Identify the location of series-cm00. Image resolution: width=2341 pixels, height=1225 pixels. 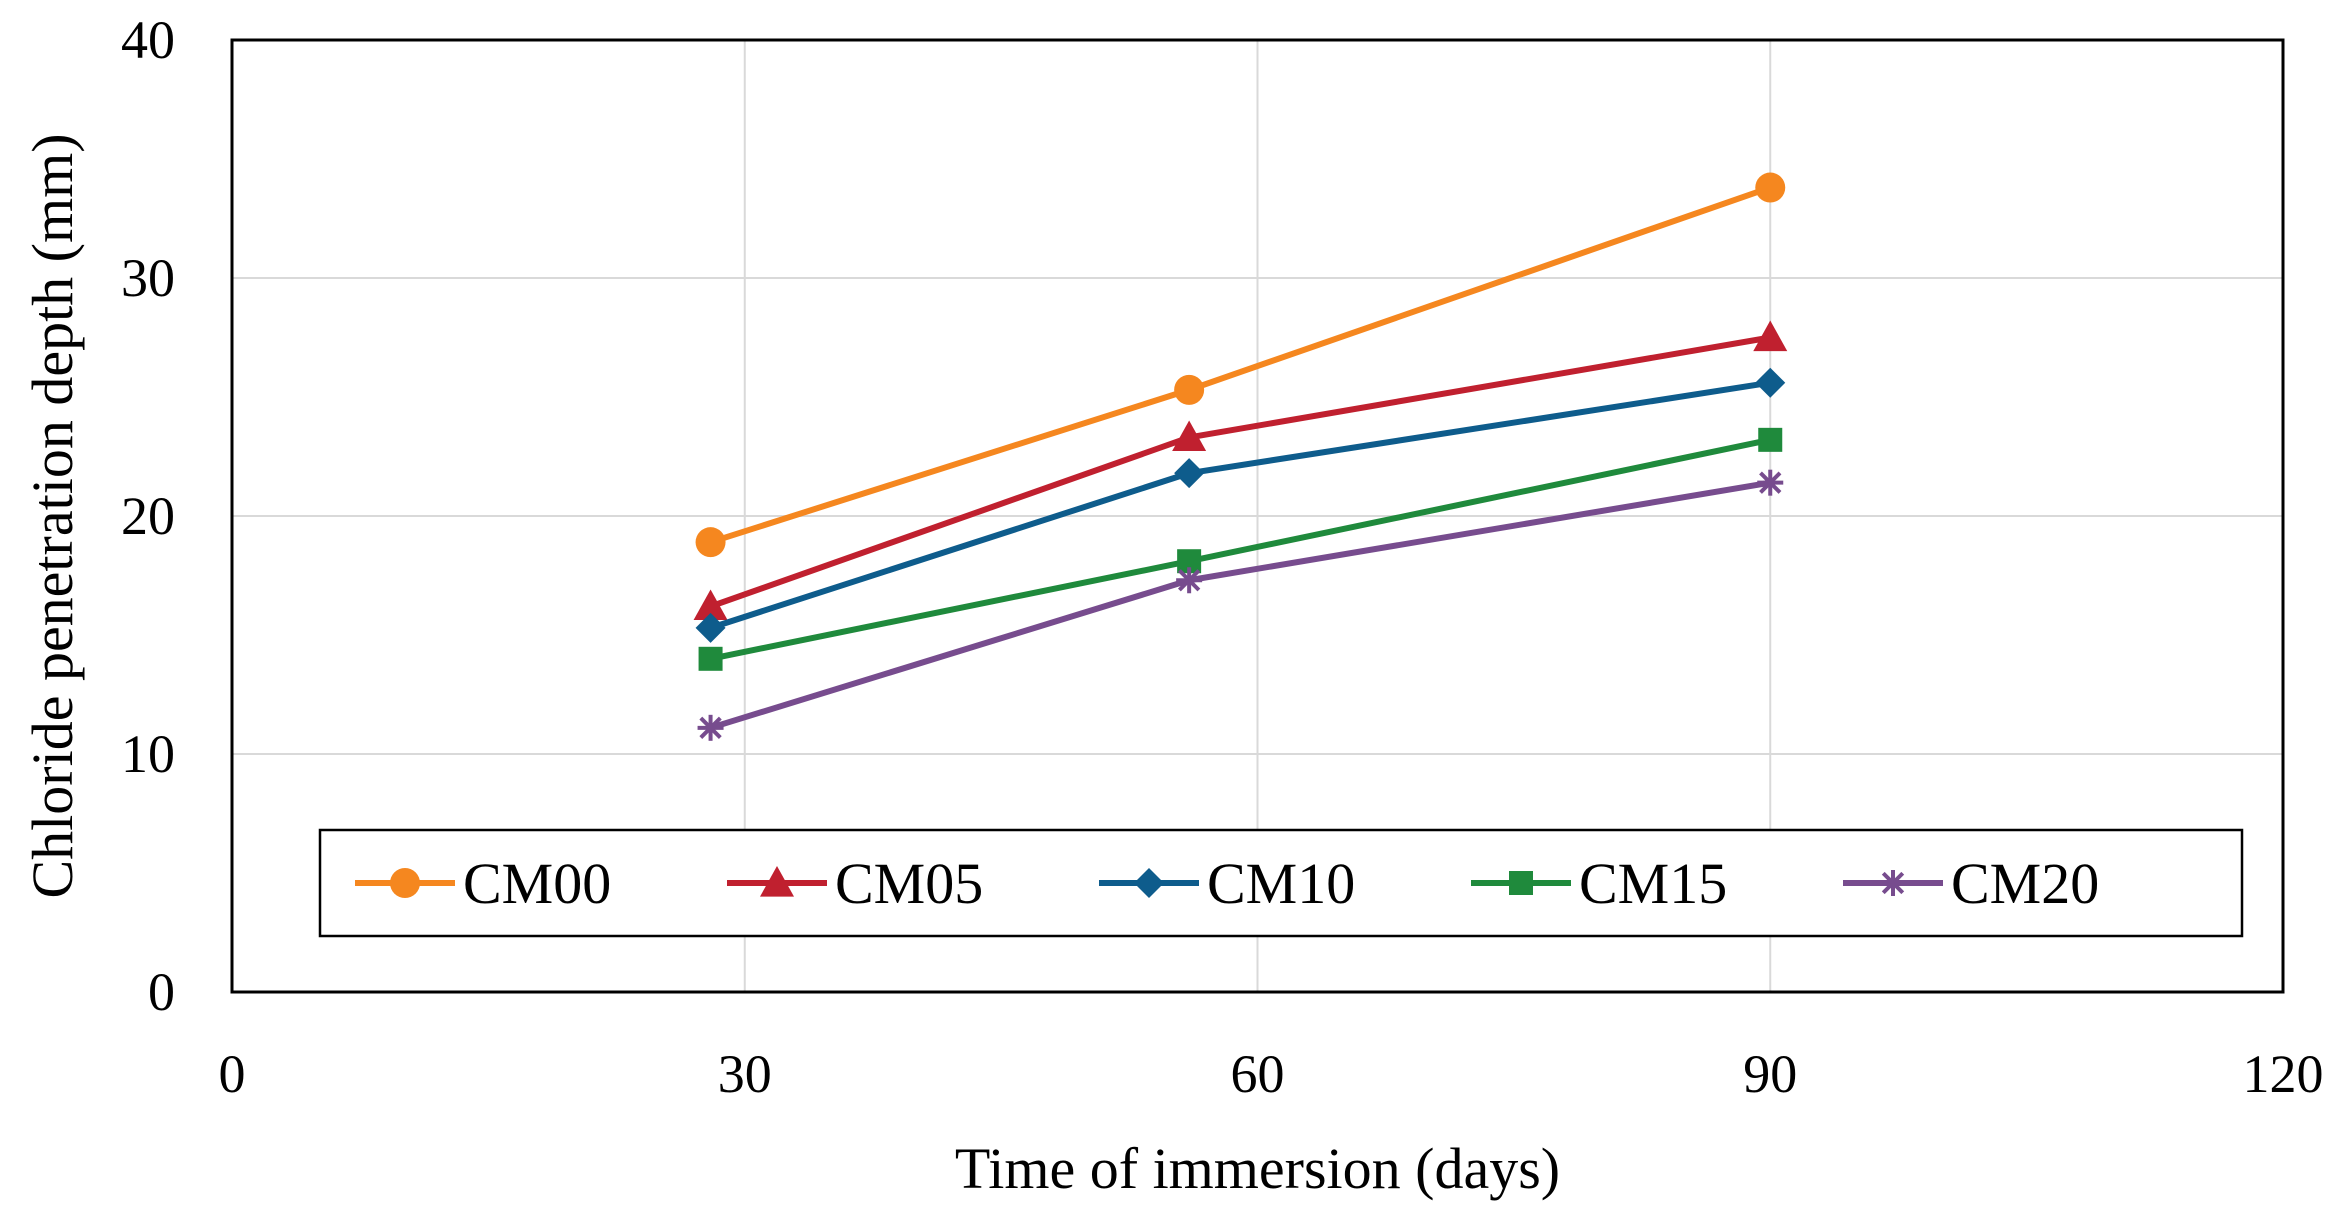
(1240, 365).